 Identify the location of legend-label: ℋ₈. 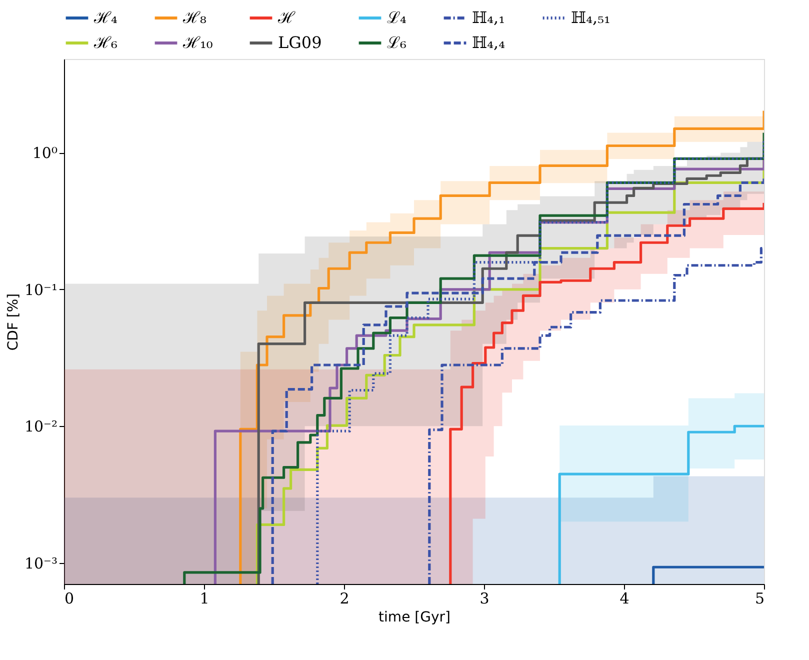
(194, 17).